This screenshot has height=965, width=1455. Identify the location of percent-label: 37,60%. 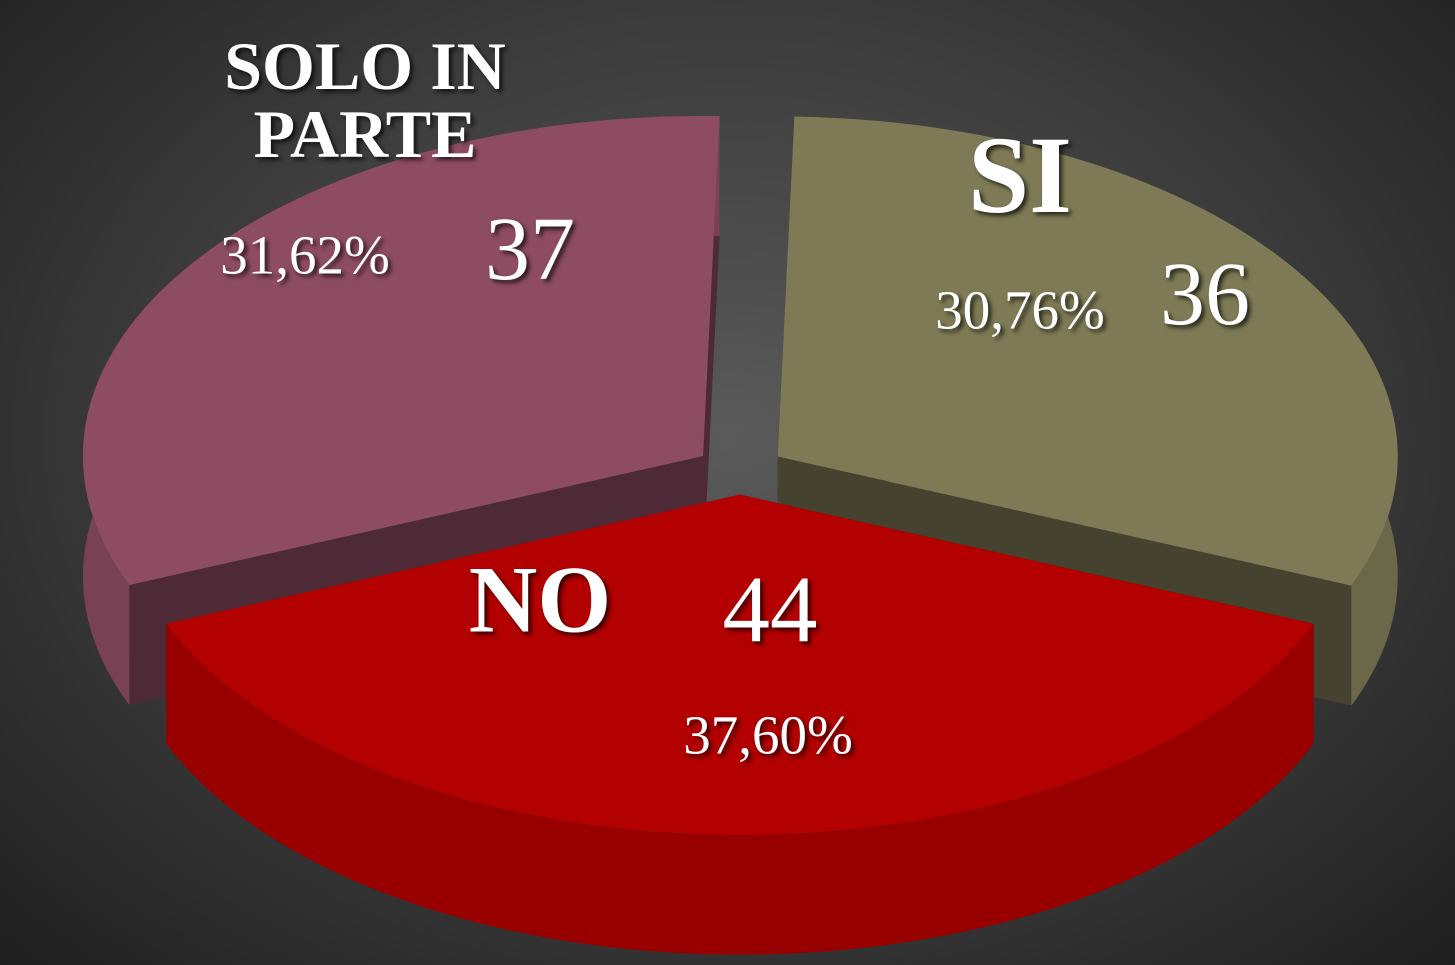
(768, 735).